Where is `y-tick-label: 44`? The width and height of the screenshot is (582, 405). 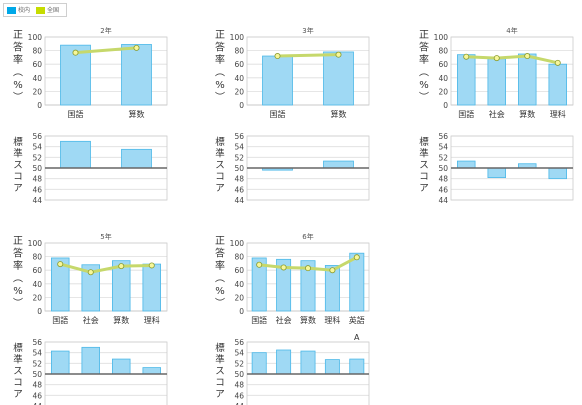 y-tick-label: 44 is located at coordinates (37, 403).